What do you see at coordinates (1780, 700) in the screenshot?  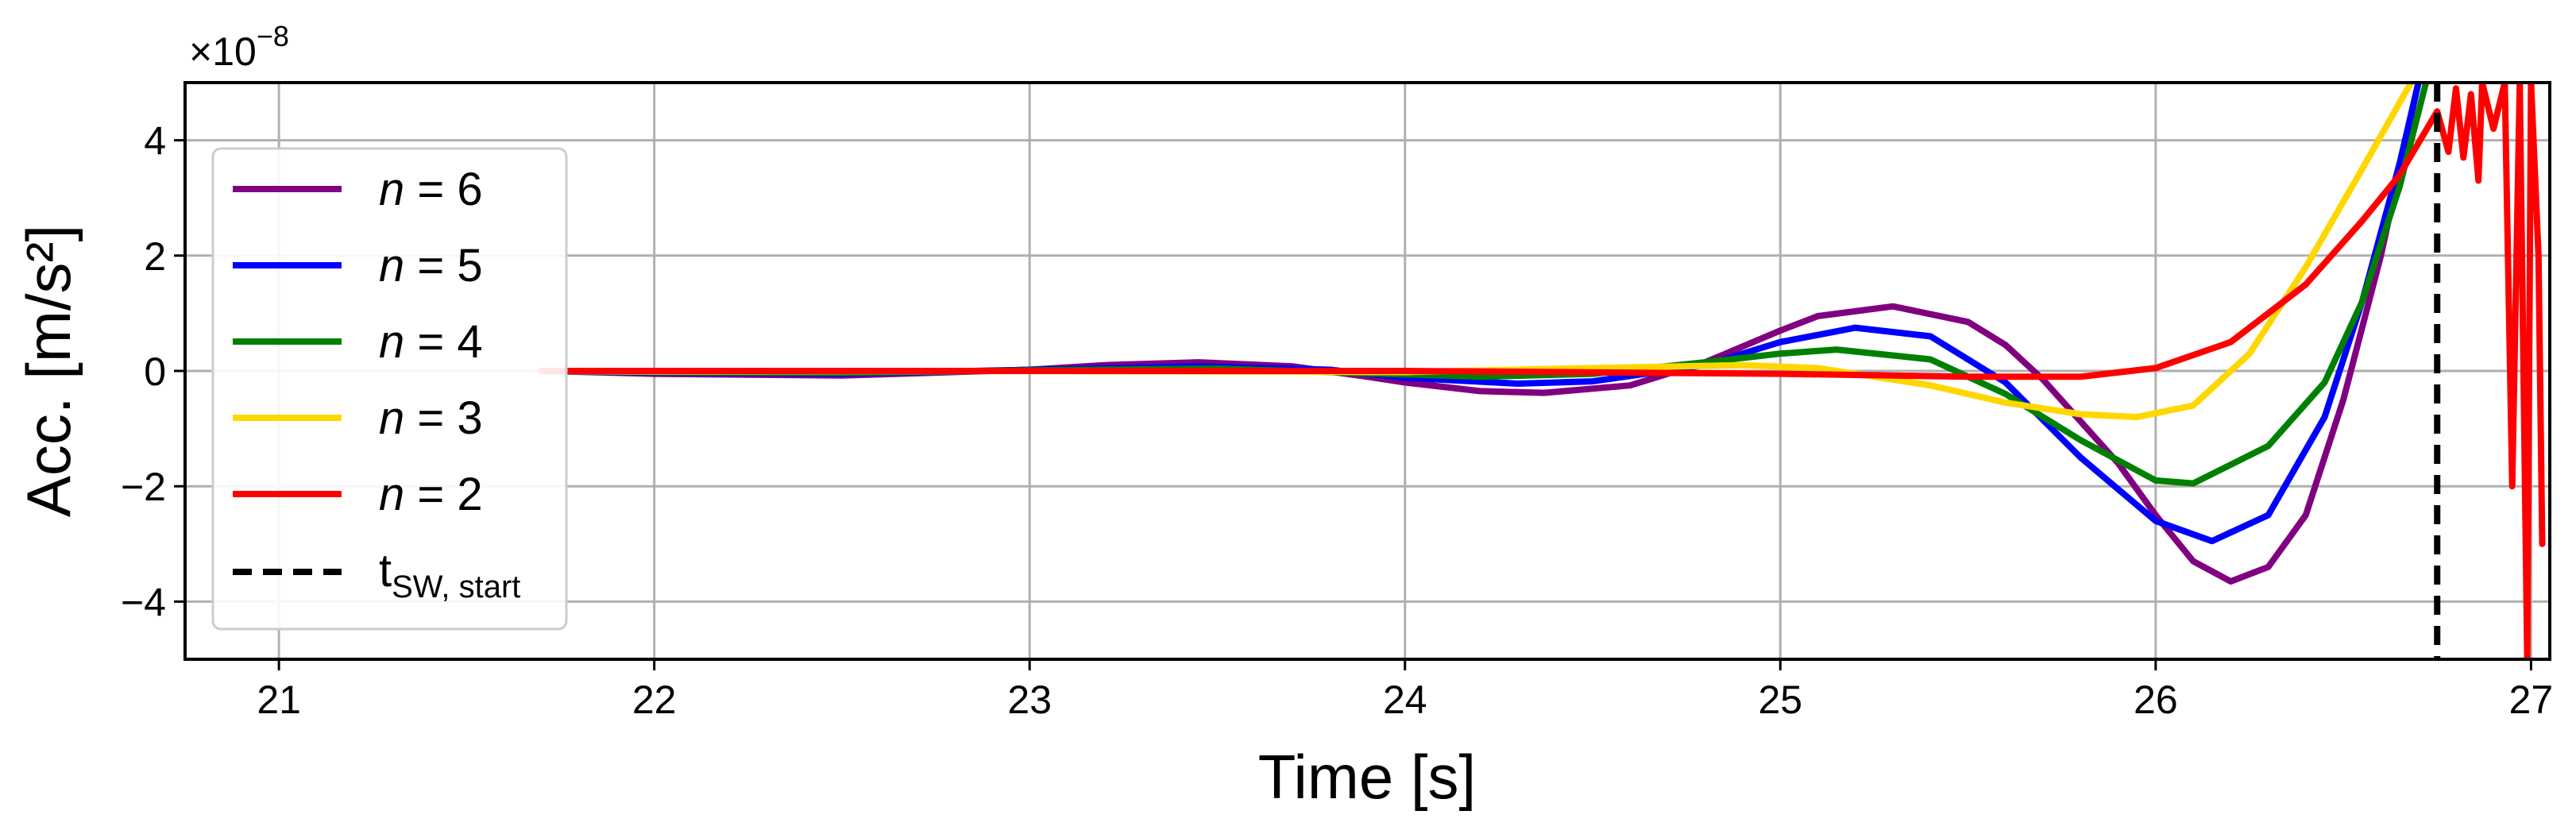 I see `x-tick-label: 25` at bounding box center [1780, 700].